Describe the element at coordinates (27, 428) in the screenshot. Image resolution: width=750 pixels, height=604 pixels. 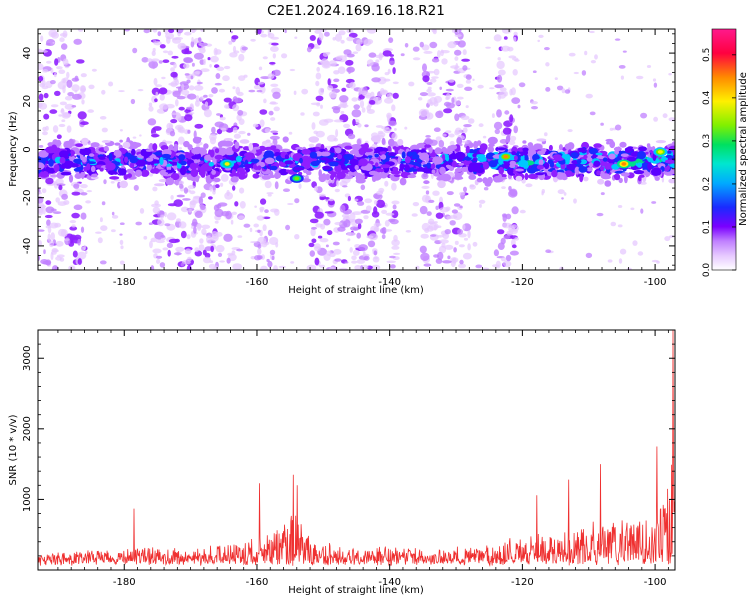
I see `snr-y-tick-label: 2000` at that location.